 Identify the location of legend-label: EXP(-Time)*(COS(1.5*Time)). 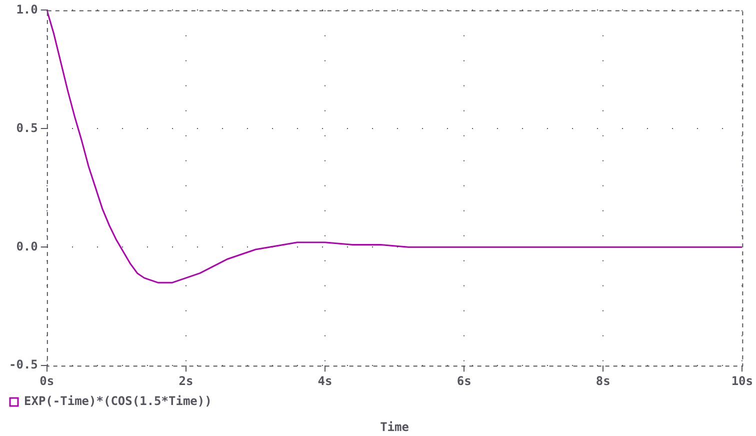
(118, 401).